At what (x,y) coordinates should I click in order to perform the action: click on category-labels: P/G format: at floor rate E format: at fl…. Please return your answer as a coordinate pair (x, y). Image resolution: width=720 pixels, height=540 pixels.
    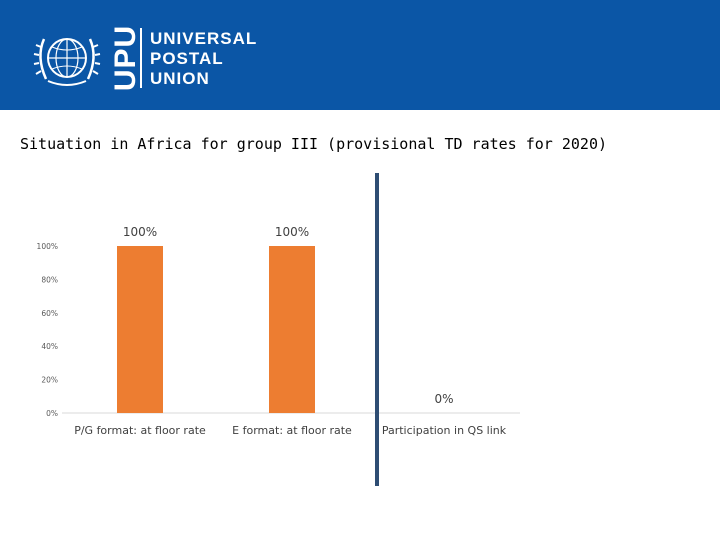
    Looking at the image, I should click on (290, 430).